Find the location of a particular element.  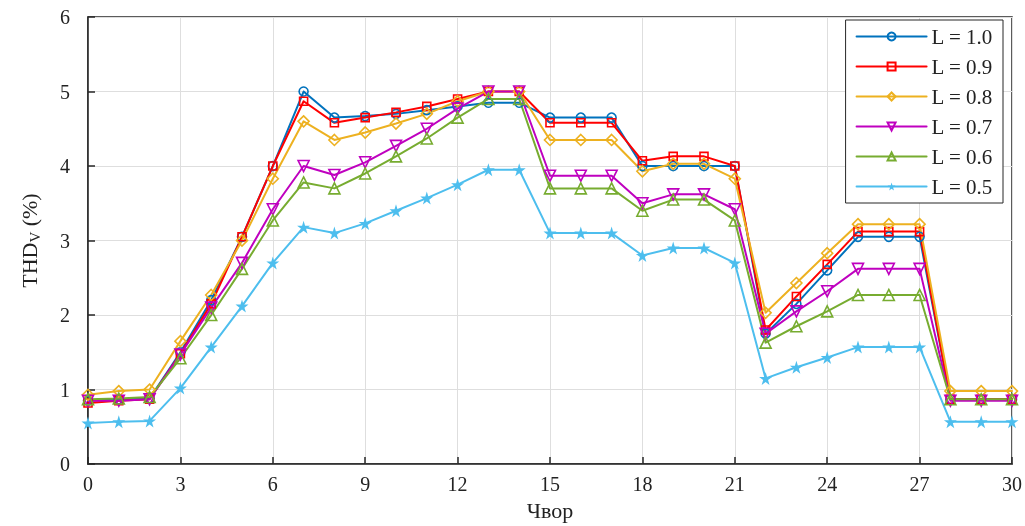

legend-label: L = 0.7 is located at coordinates (962, 126).